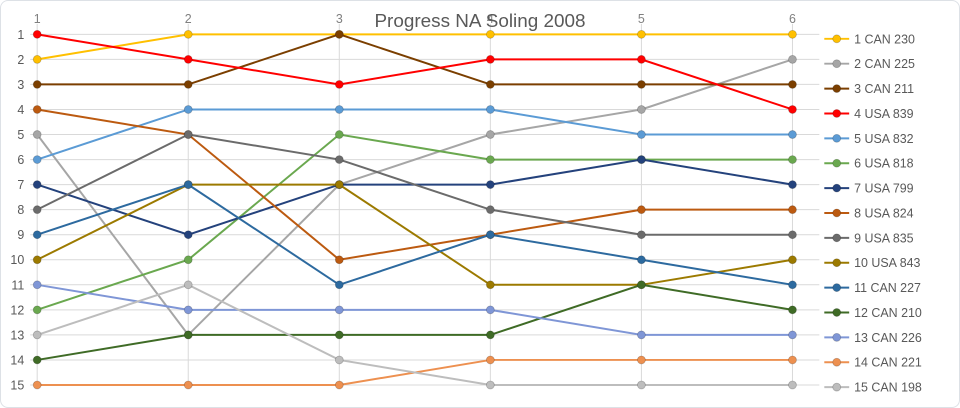  Describe the element at coordinates (339, 19) in the screenshot. I see `x-tick-label: 3` at that location.